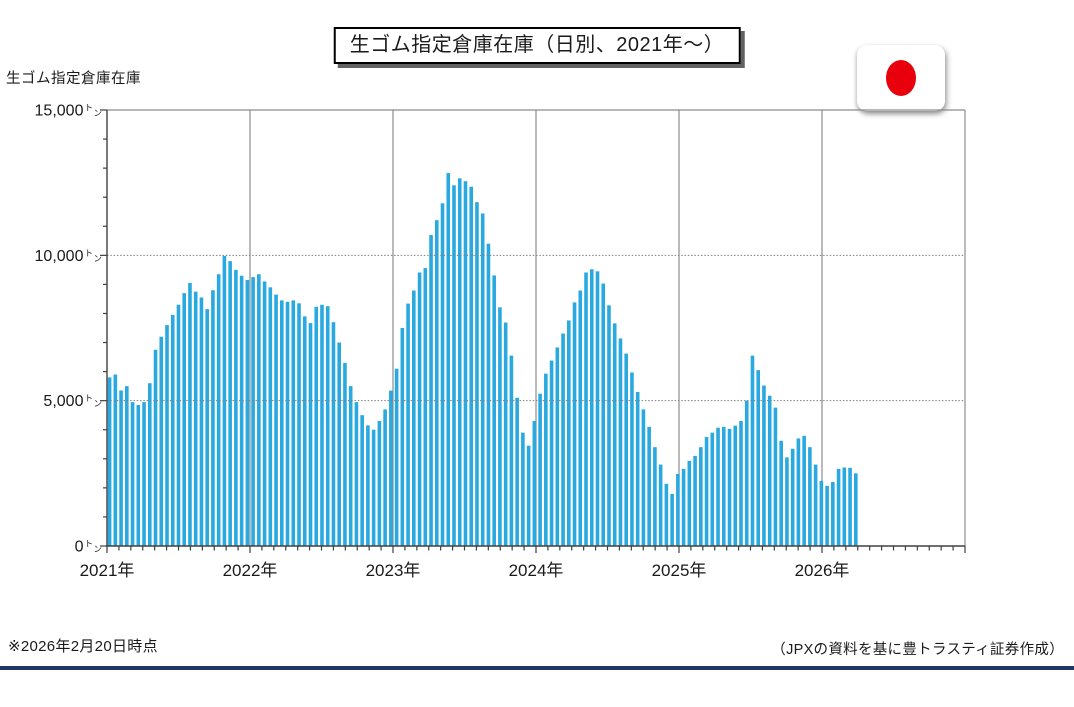 Image resolution: width=1074 pixels, height=707 pixels. Describe the element at coordinates (537, 668) in the screenshot. I see `divider-rule` at that location.